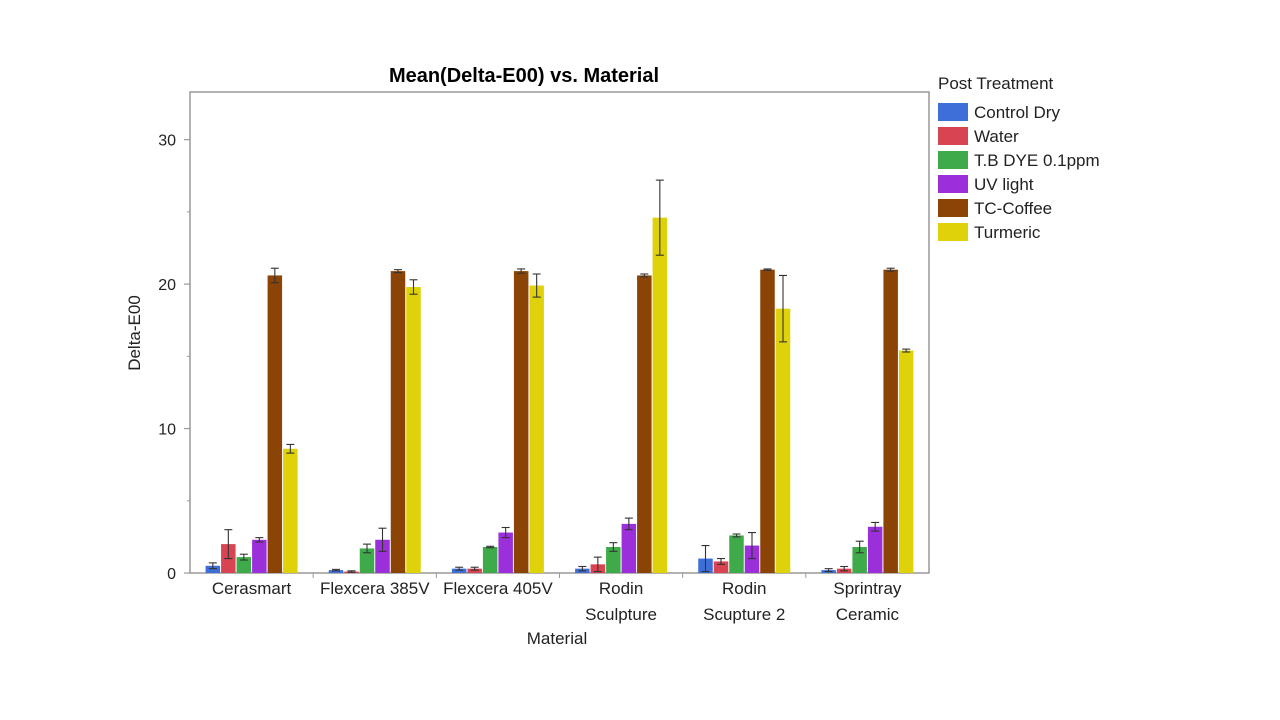 This screenshot has height=720, width=1280. I want to click on legend-label-tc-coffee: TC-Coffee, so click(1013, 208).